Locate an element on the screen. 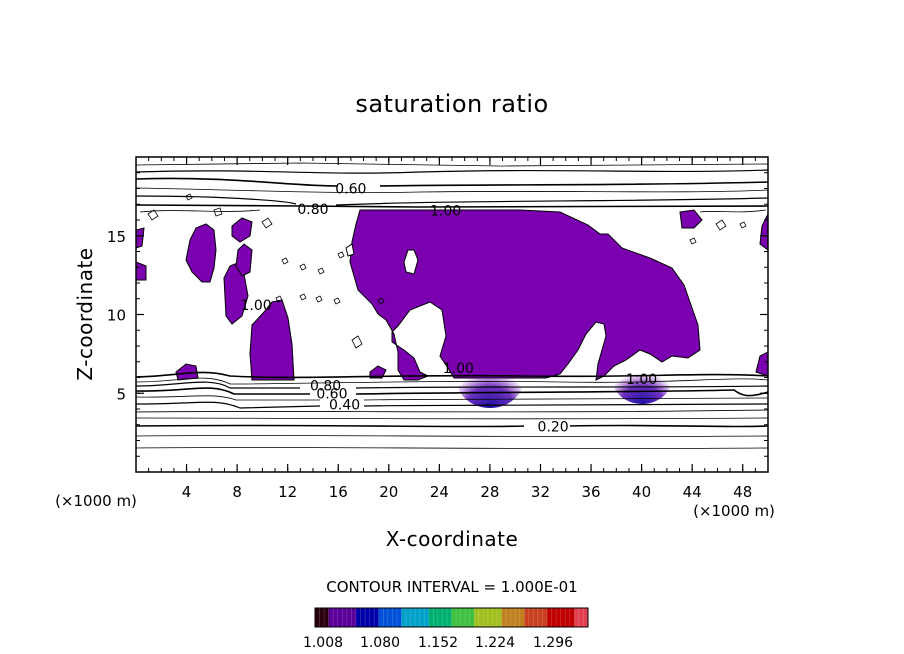 This screenshot has width=904, height=654. right-blob is located at coordinates (691, 219).